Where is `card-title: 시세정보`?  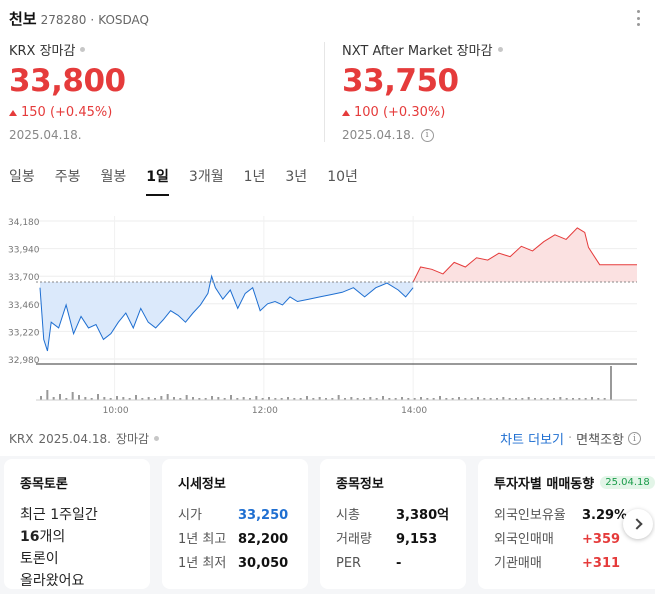
card-title: 시세정보 is located at coordinates (202, 484).